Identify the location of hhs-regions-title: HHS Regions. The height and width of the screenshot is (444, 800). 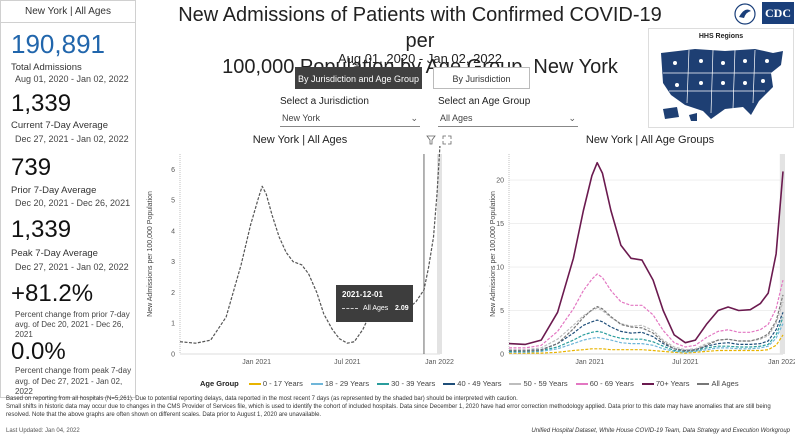
(721, 36).